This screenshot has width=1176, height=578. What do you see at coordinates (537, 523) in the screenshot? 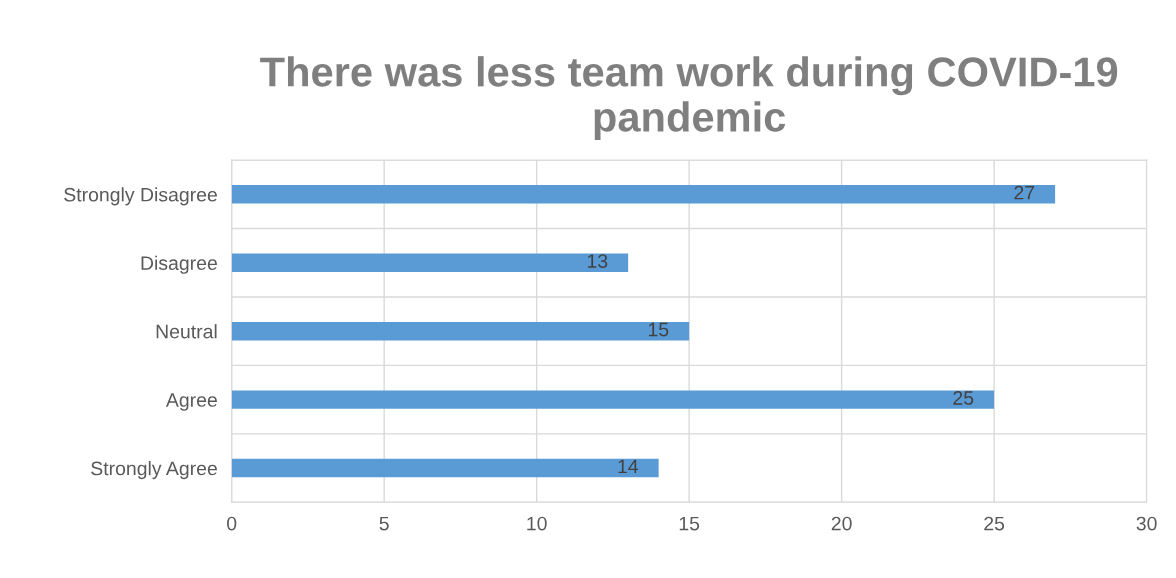
I see `x-tick-label: 10` at bounding box center [537, 523].